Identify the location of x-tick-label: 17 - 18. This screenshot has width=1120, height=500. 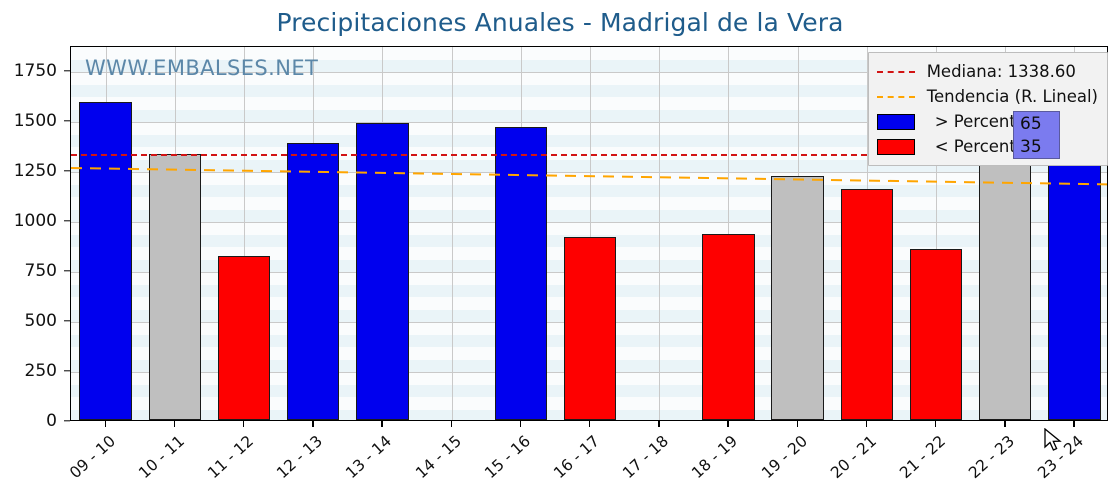
(646, 457).